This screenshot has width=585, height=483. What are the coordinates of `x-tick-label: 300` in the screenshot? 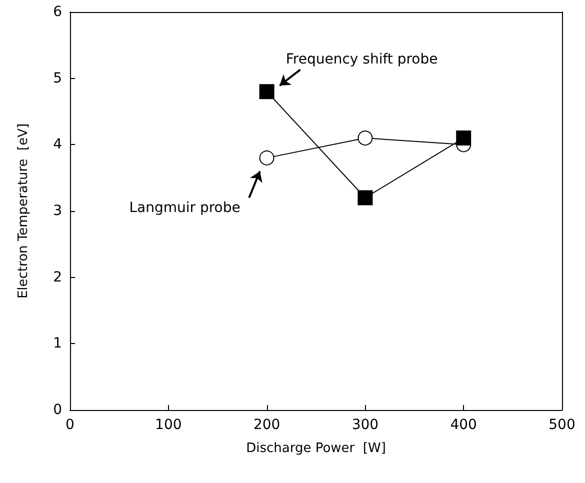 It's located at (365, 425).